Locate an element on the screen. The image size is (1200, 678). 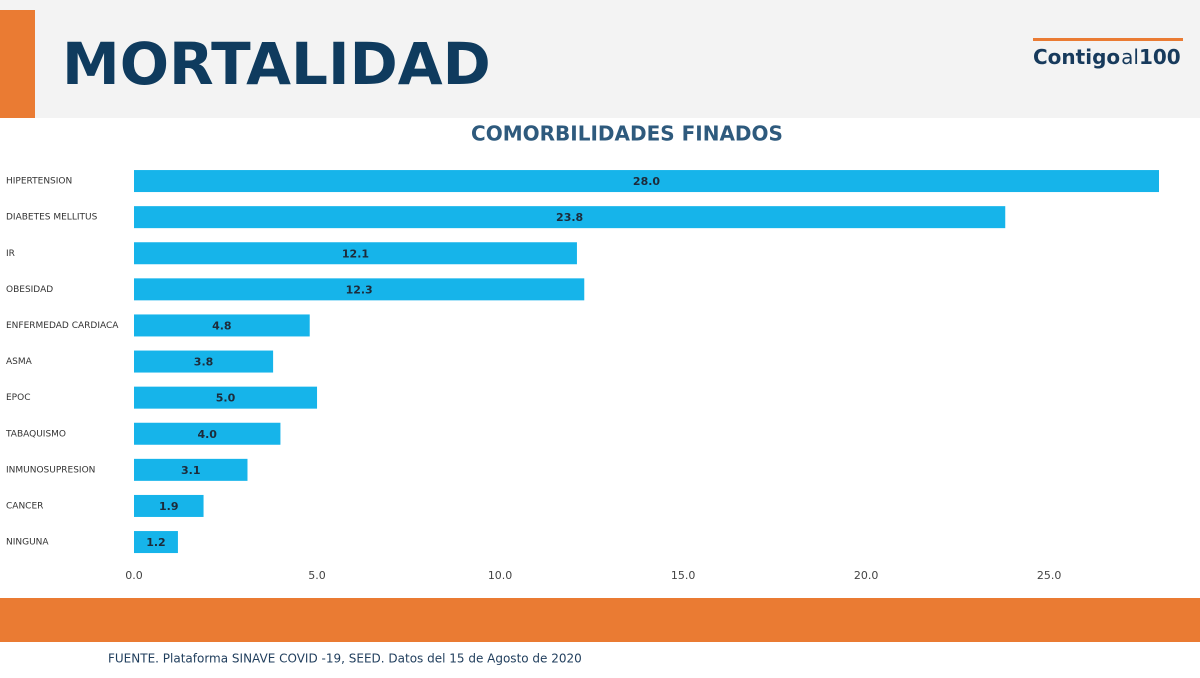
y-tick-label: ASMA is located at coordinates (19, 362).